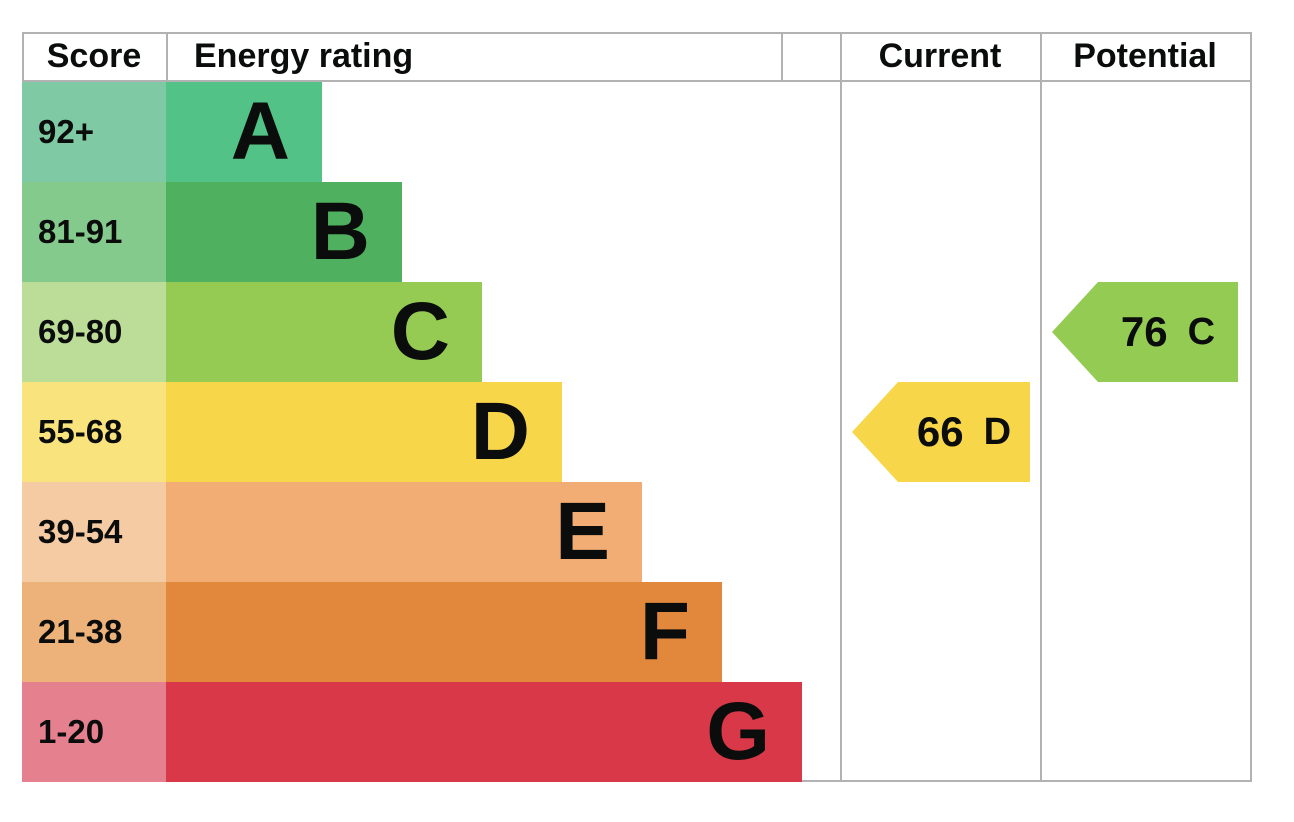 This screenshot has height=822, width=1294. I want to click on rating-letter: D, so click(500, 431).